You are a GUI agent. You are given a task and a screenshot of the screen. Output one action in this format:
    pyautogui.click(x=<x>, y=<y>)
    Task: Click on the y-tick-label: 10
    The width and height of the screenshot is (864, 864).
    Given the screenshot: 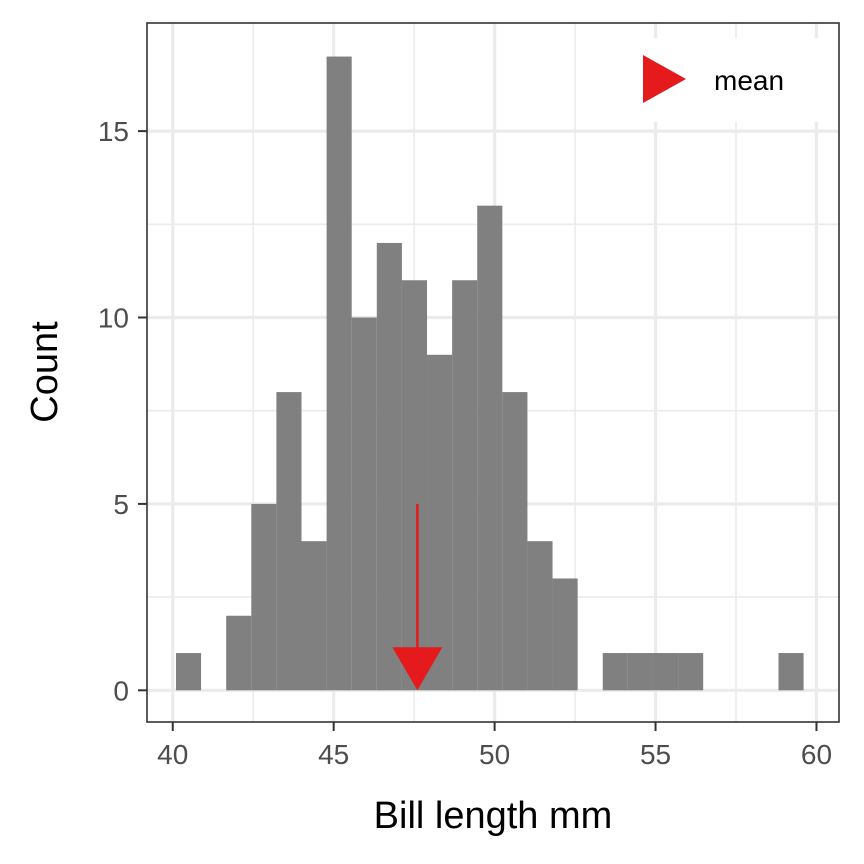 What is the action you would take?
    pyautogui.click(x=113, y=318)
    